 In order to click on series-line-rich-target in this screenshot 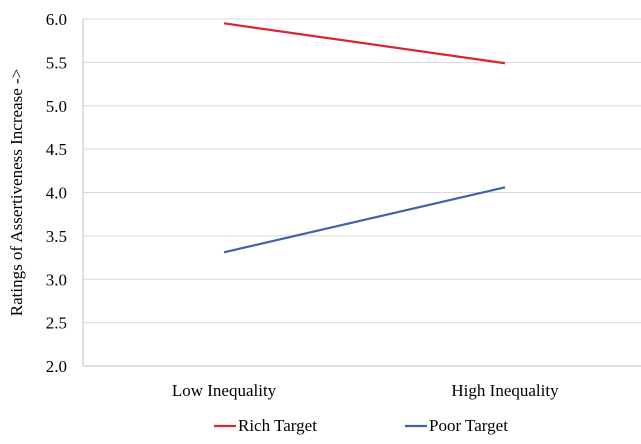, I will do `click(364, 43)`.